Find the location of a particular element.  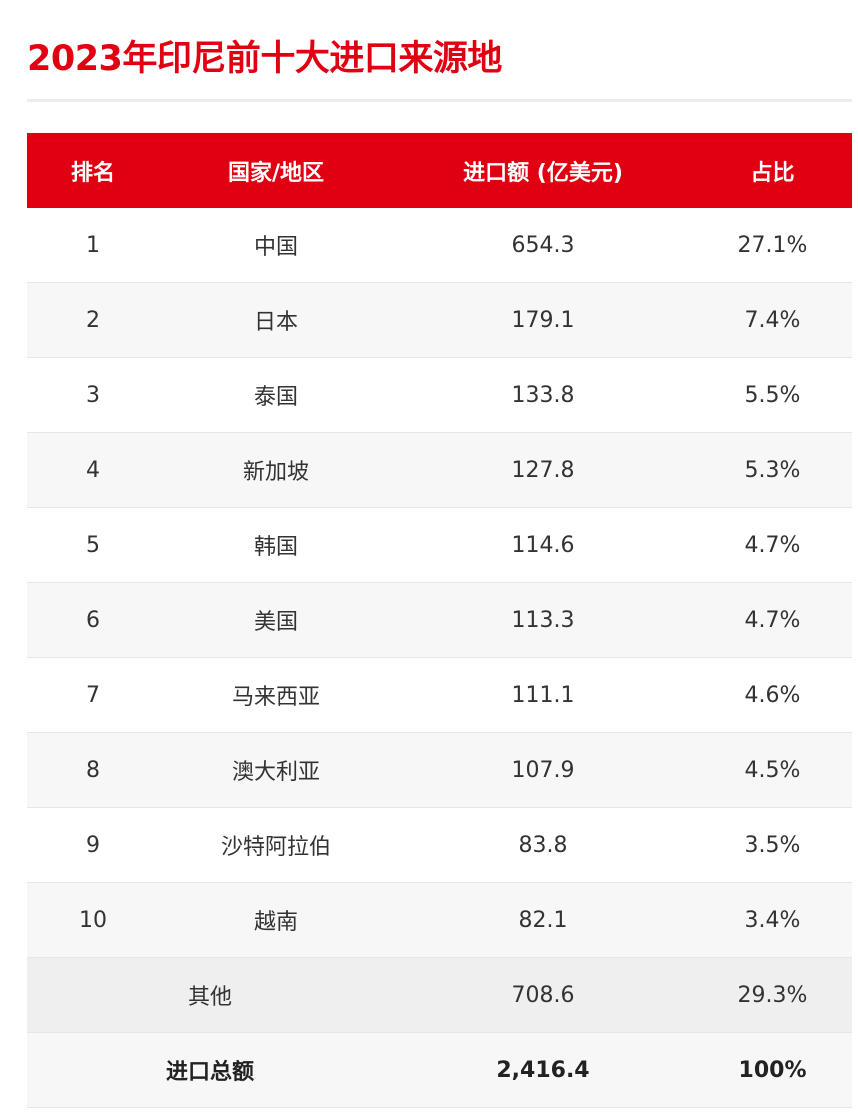

total-label: 进口总额 is located at coordinates (209, 1072).